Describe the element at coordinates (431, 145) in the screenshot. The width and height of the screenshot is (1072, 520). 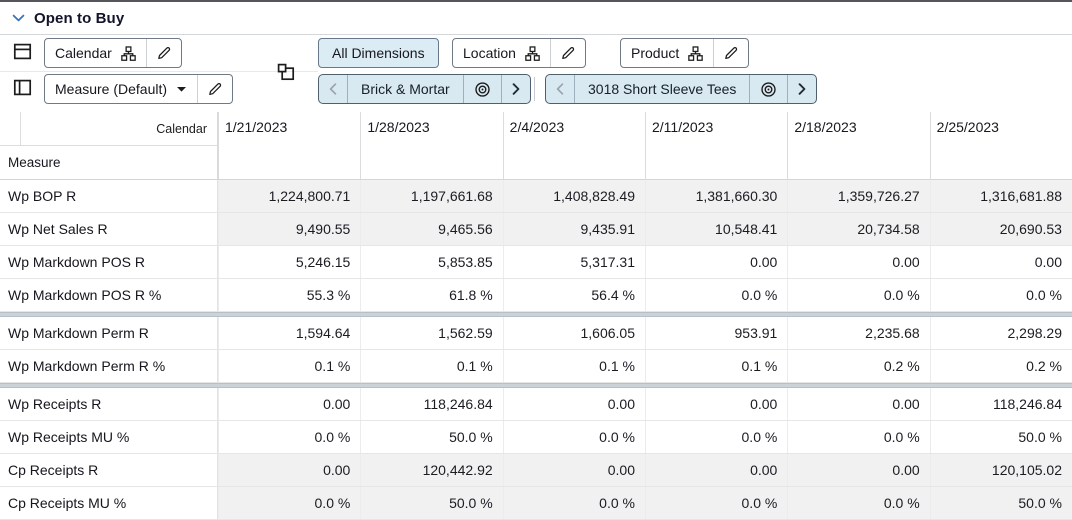
I see `column-header: 1/28/2023` at that location.